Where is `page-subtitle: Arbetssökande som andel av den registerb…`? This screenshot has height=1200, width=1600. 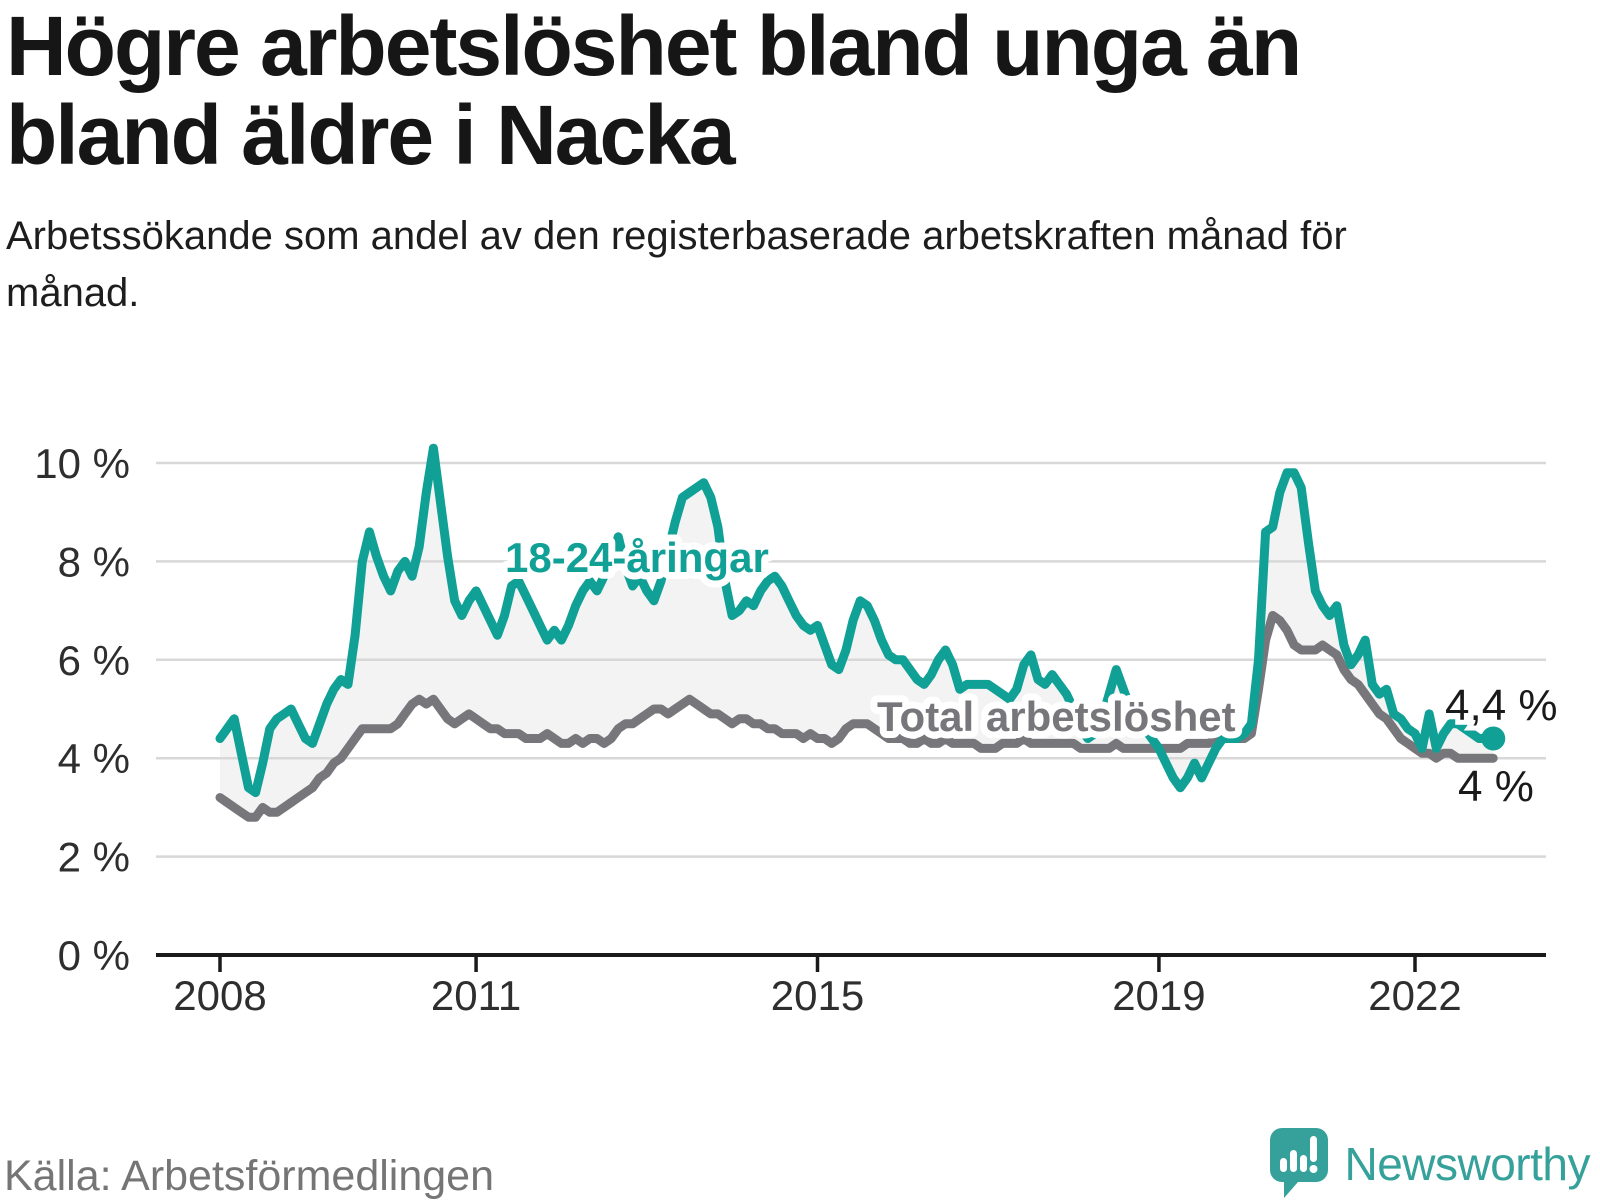
page-subtitle: Arbetssökande som andel av den registerb… is located at coordinates (676, 264).